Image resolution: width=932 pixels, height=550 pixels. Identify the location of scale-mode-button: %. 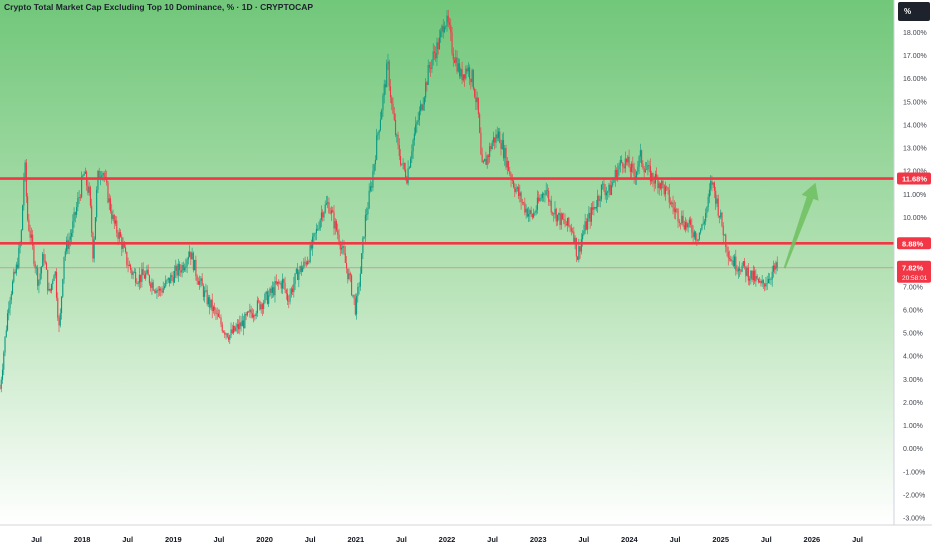
(914, 11).